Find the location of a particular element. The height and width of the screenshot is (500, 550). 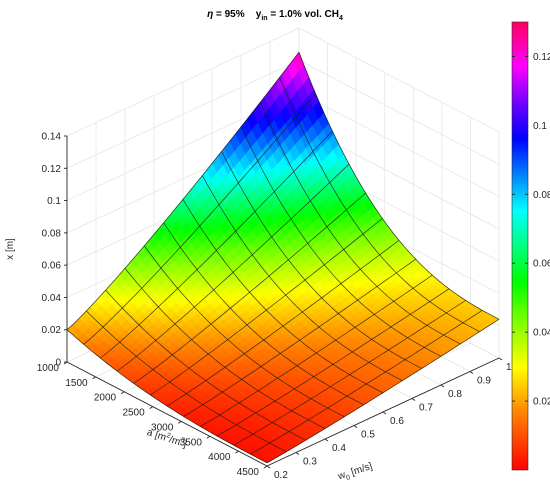

colorbar-tick-label: 0.02 is located at coordinates (541, 402).